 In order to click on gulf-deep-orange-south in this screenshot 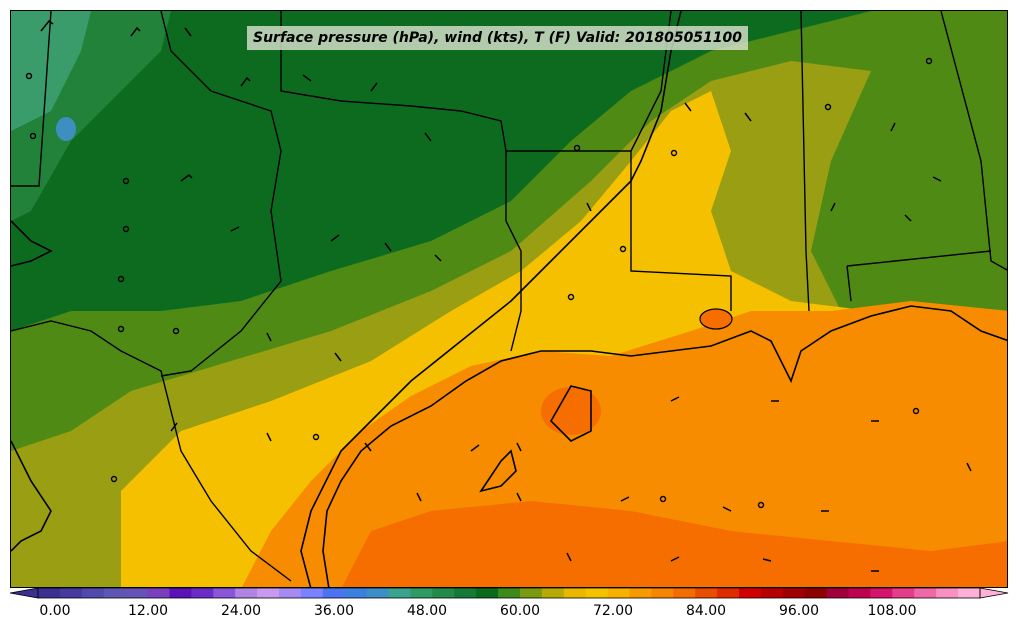, I will do `click(674, 544)`.